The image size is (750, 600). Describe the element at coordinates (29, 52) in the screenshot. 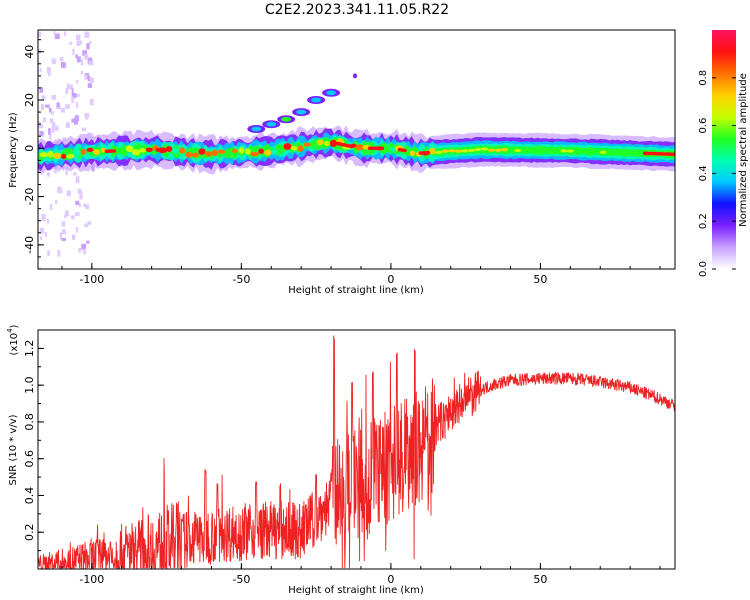

I see `spectrogram-y-tick-label: 40` at that location.